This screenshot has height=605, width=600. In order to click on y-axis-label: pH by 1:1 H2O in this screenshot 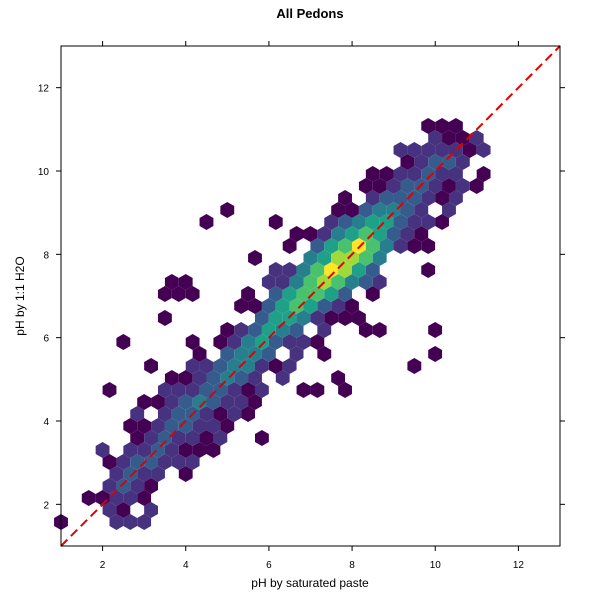, I will do `click(20, 295)`.